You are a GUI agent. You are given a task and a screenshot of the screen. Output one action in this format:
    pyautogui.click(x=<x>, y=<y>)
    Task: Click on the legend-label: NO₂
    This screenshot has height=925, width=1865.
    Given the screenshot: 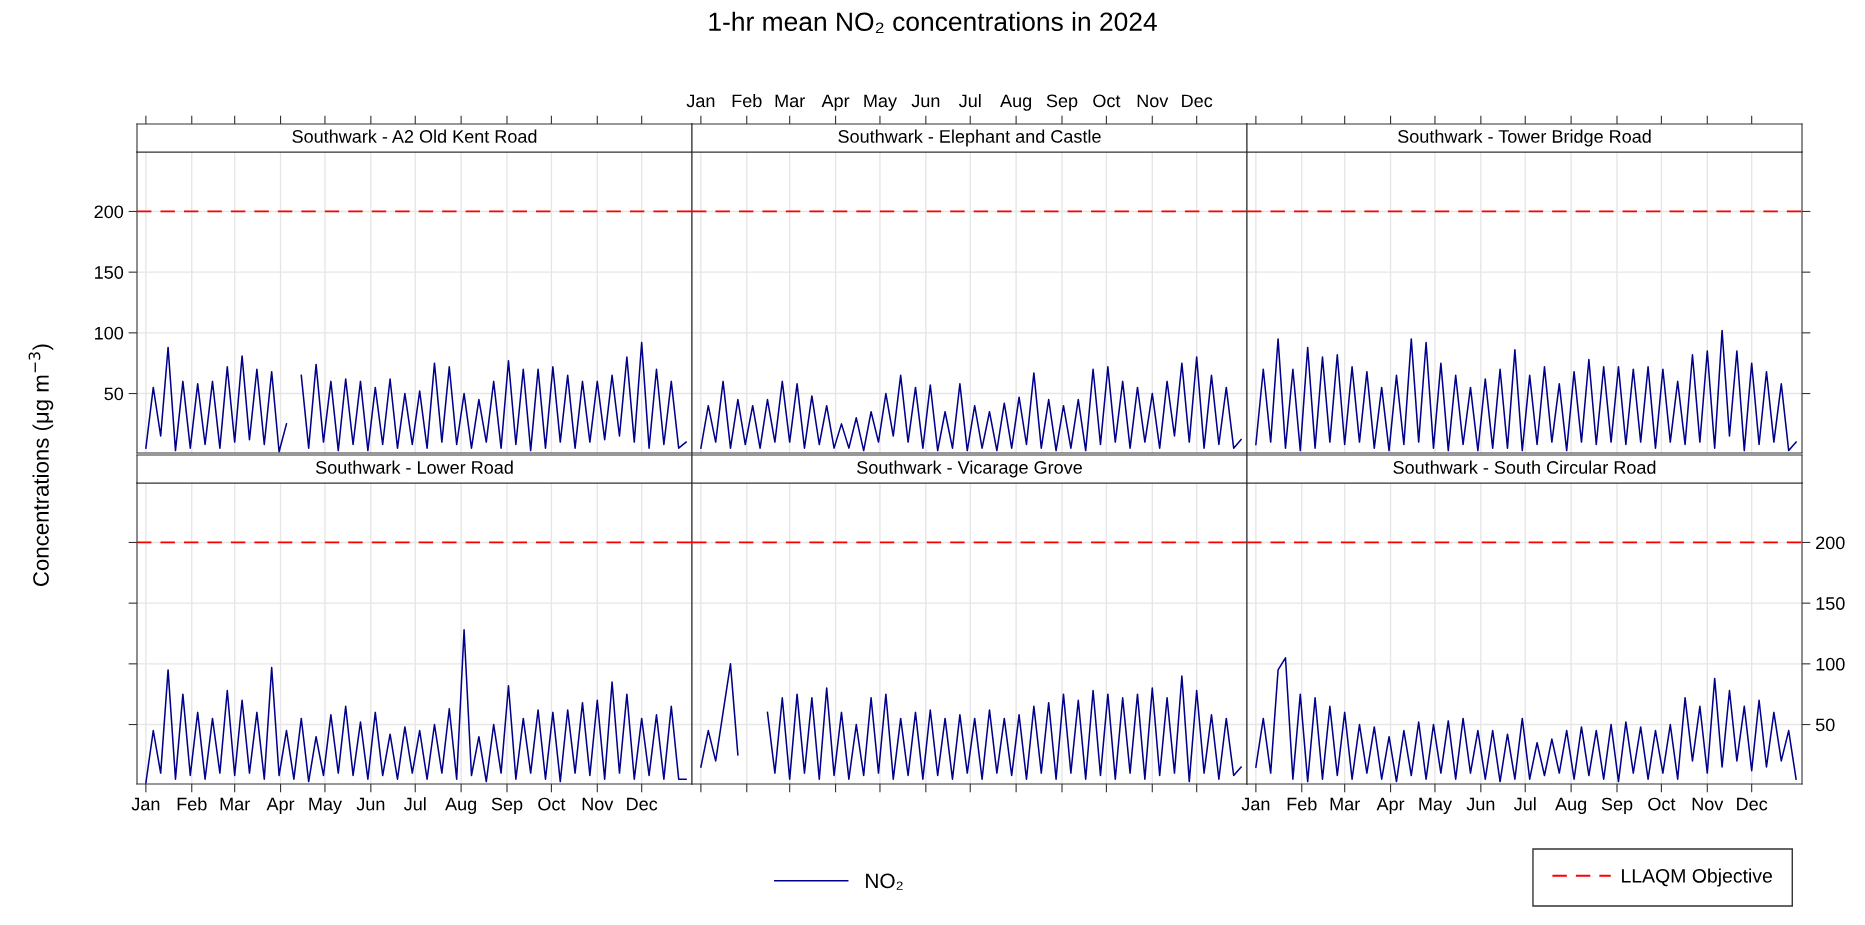 What is the action you would take?
    pyautogui.click(x=884, y=881)
    